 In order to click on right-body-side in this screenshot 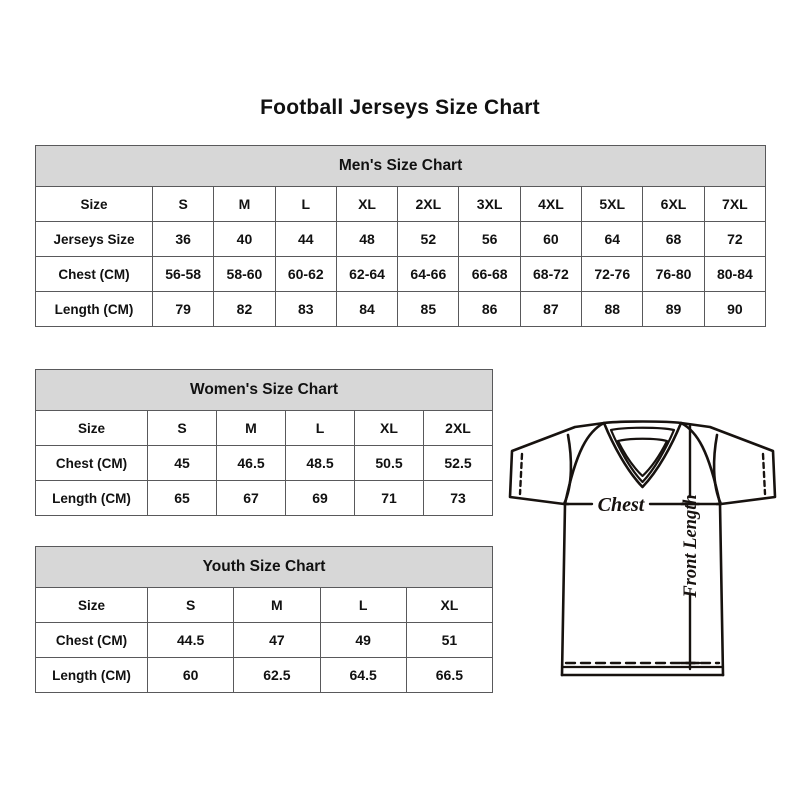, I will do `click(702, 549)`.